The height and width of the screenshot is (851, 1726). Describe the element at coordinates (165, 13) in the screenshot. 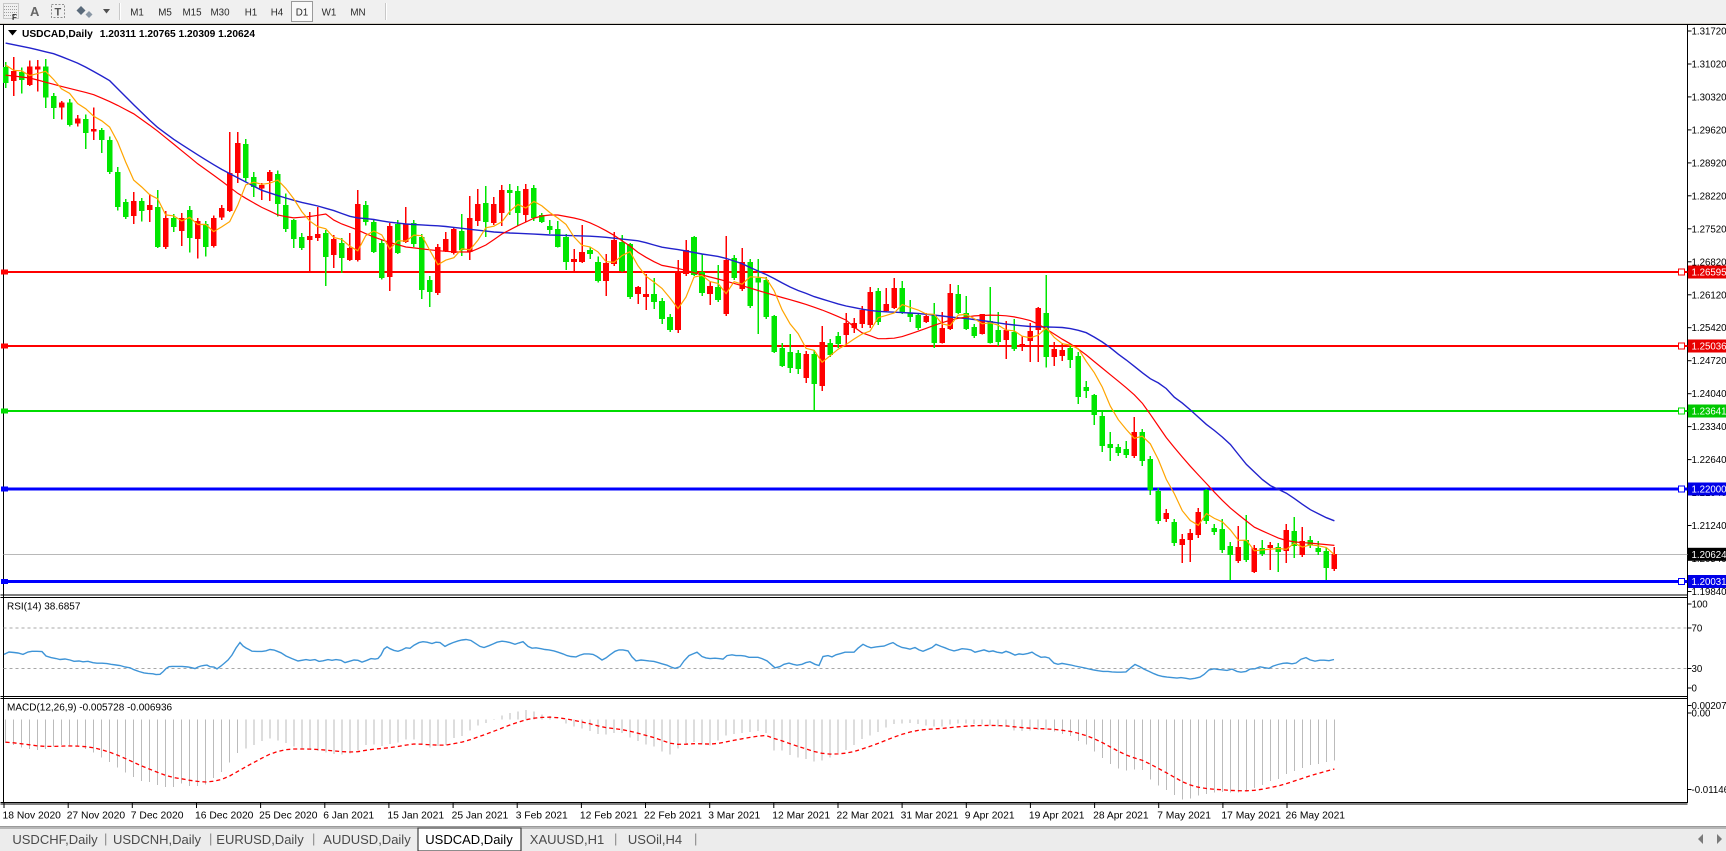

I see `svg-text: M5` at that location.